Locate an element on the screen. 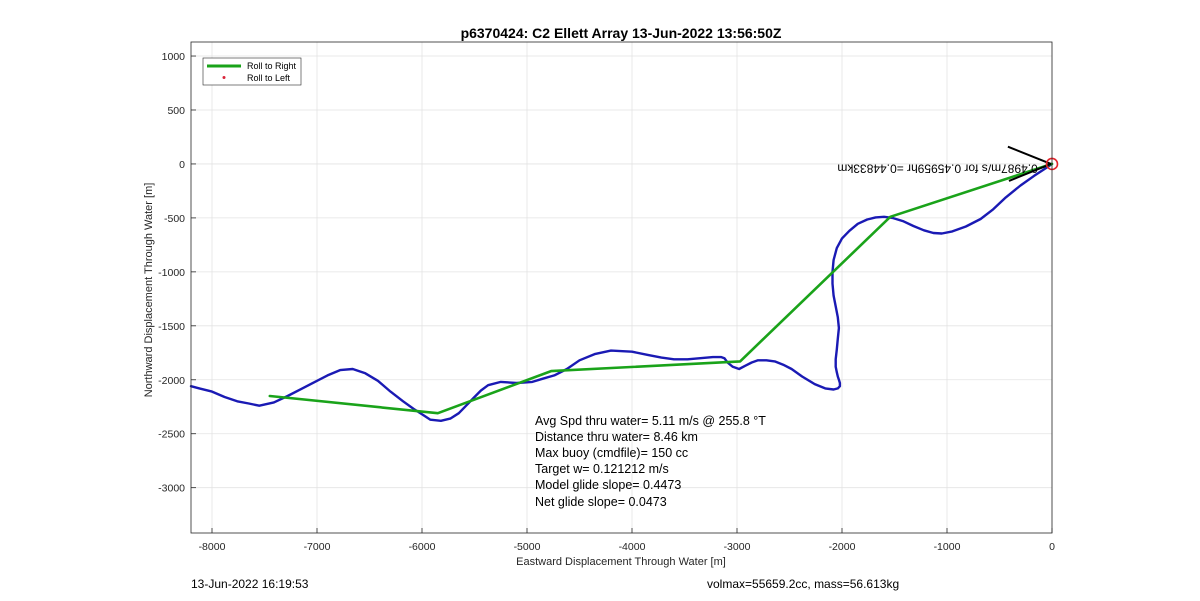  legend-label-roll-right: Roll to Right is located at coordinates (272, 66).